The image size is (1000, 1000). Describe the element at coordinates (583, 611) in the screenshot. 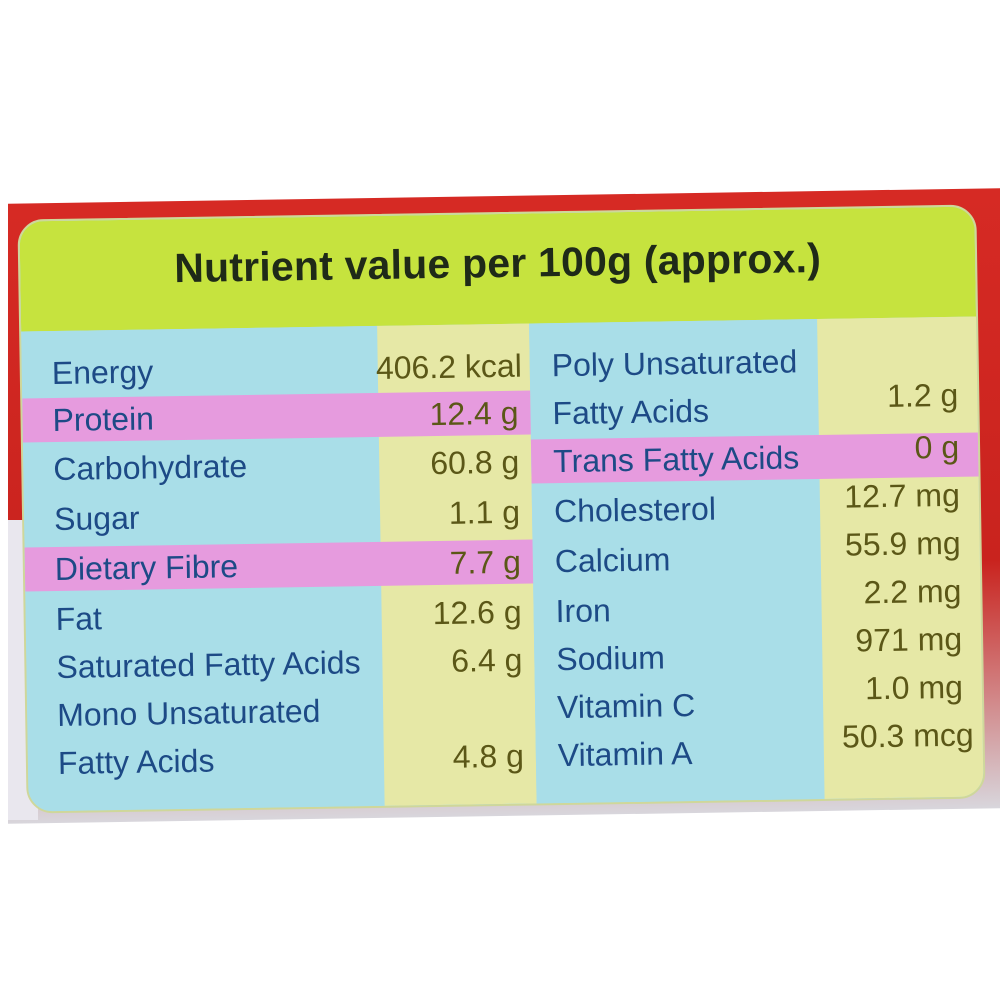

I see `nutrient-name-iron: Iron` at that location.